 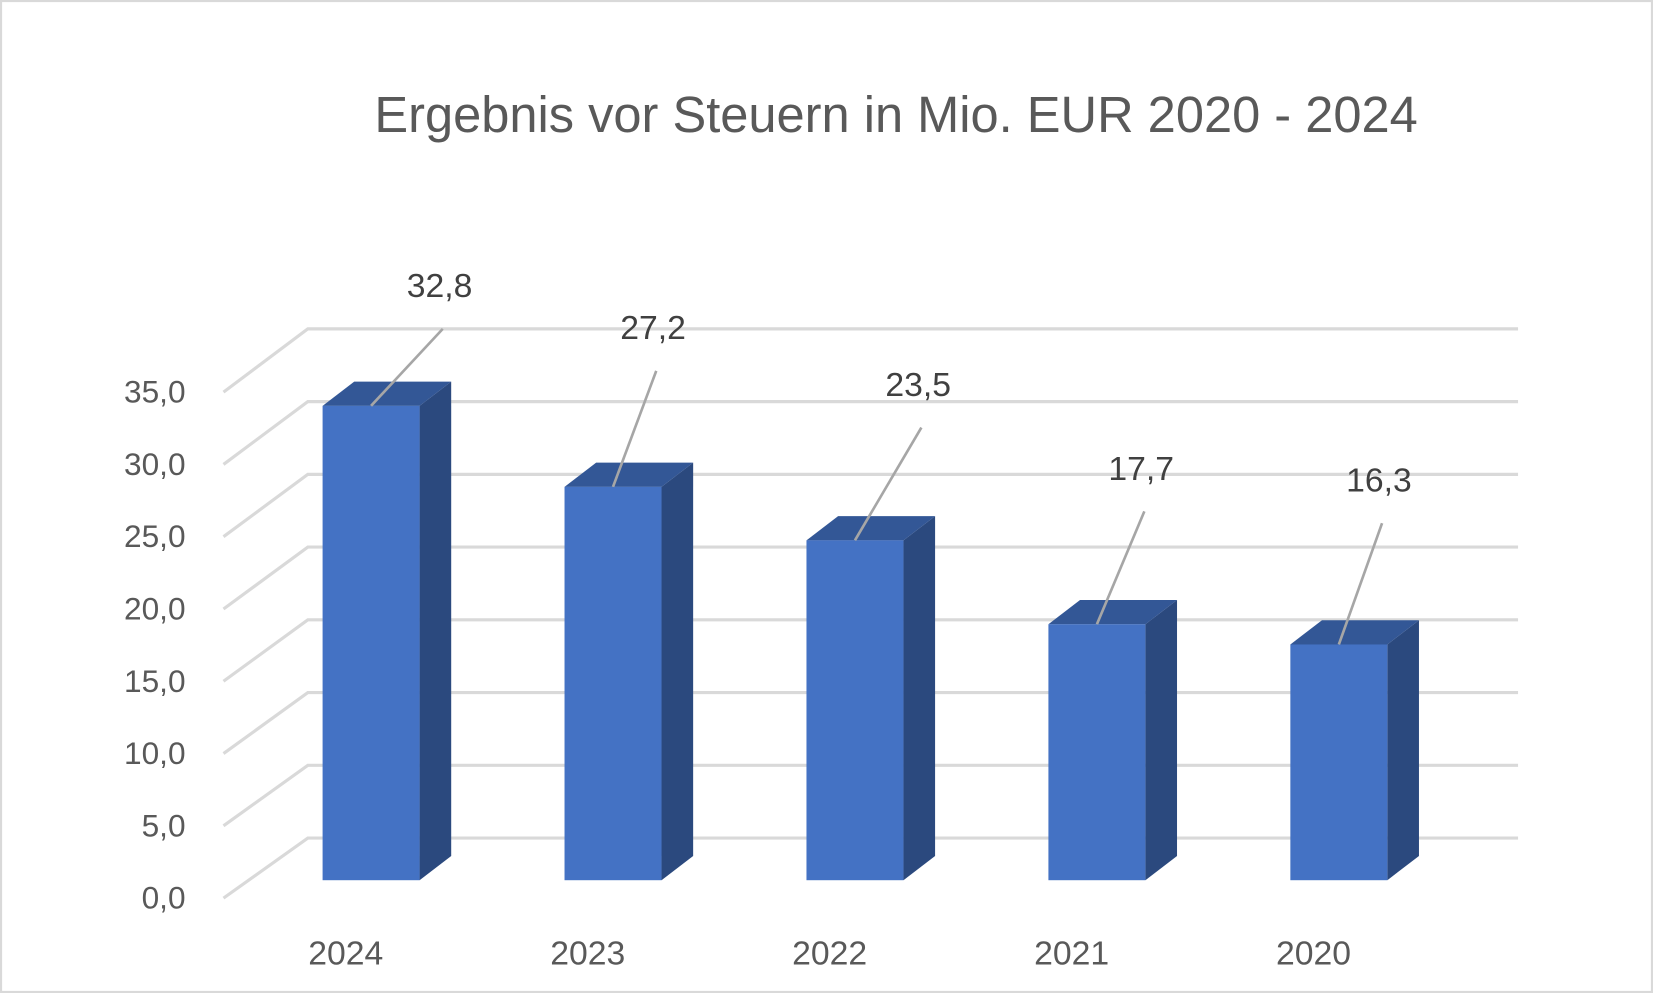 I want to click on x-tick-label: 2020, so click(x=1313, y=954).